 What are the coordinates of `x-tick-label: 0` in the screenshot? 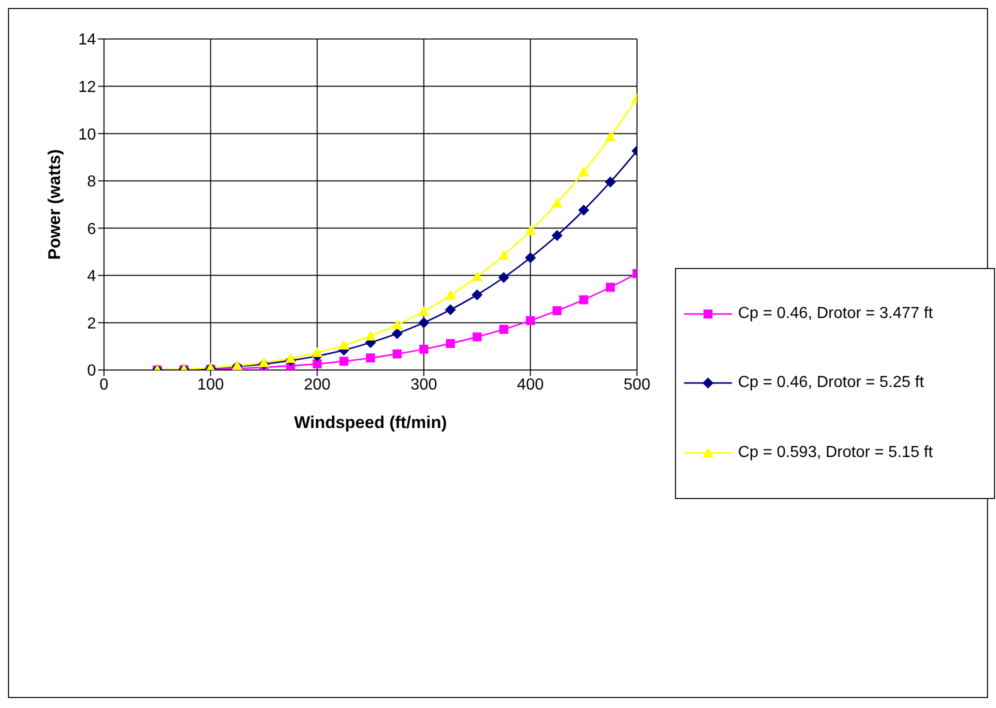 It's located at (104, 385).